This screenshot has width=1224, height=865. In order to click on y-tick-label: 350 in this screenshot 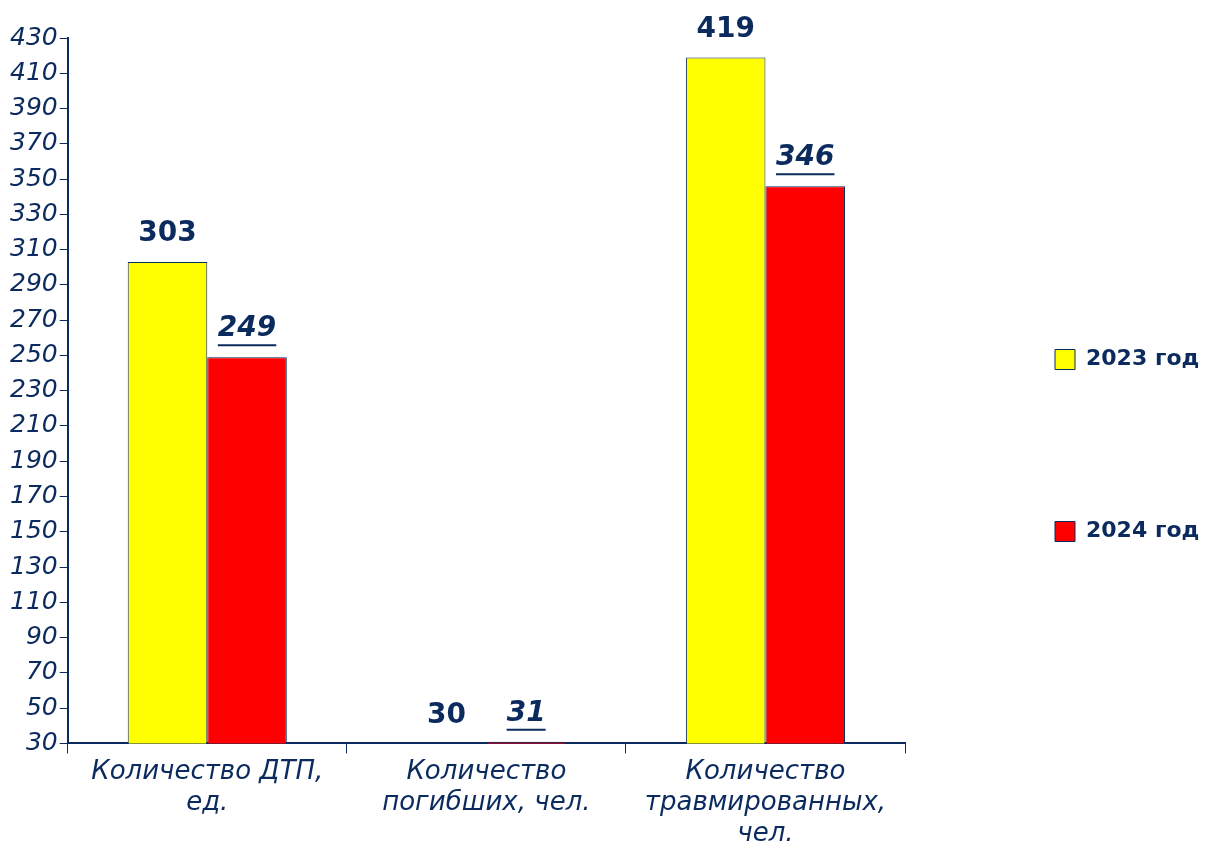, I will do `click(34, 177)`.